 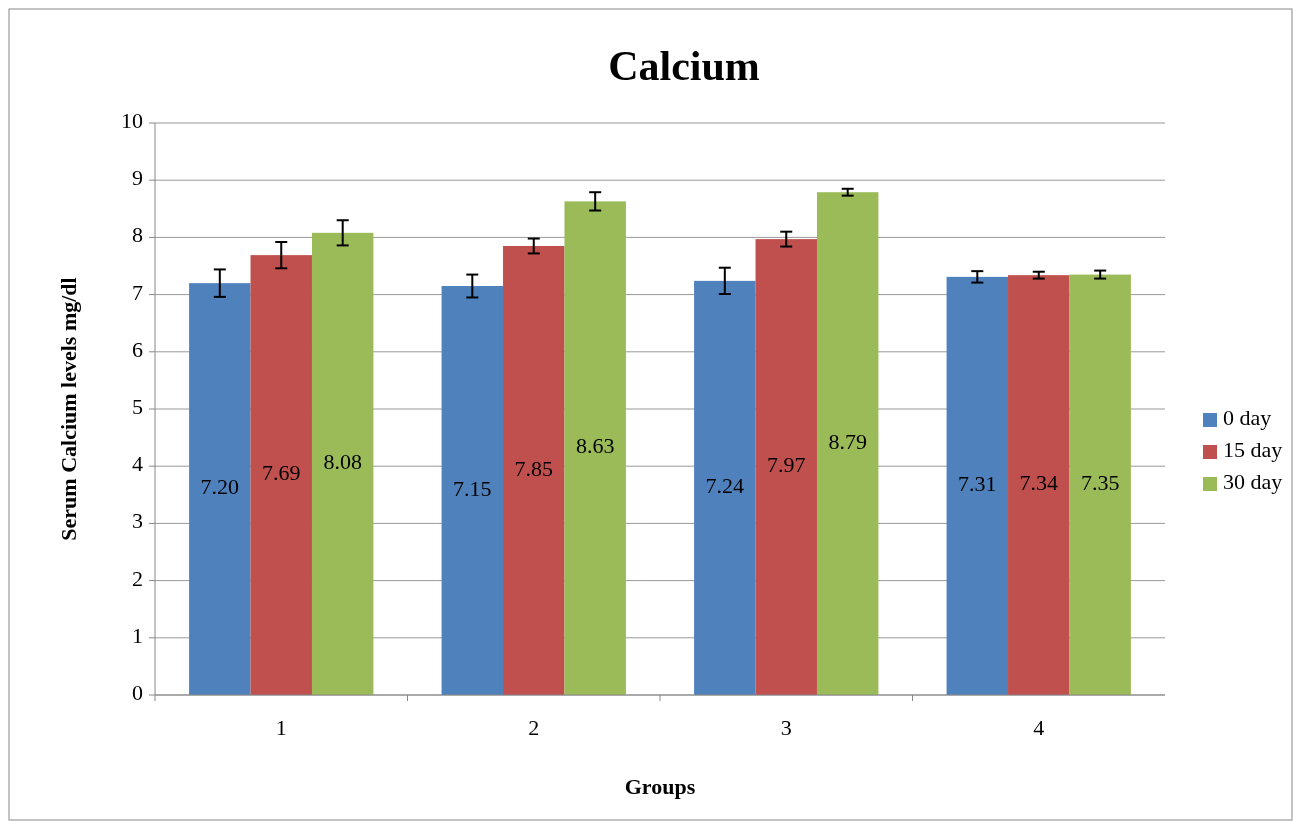 What do you see at coordinates (725, 485) in the screenshot?
I see `data-label: 7.24` at bounding box center [725, 485].